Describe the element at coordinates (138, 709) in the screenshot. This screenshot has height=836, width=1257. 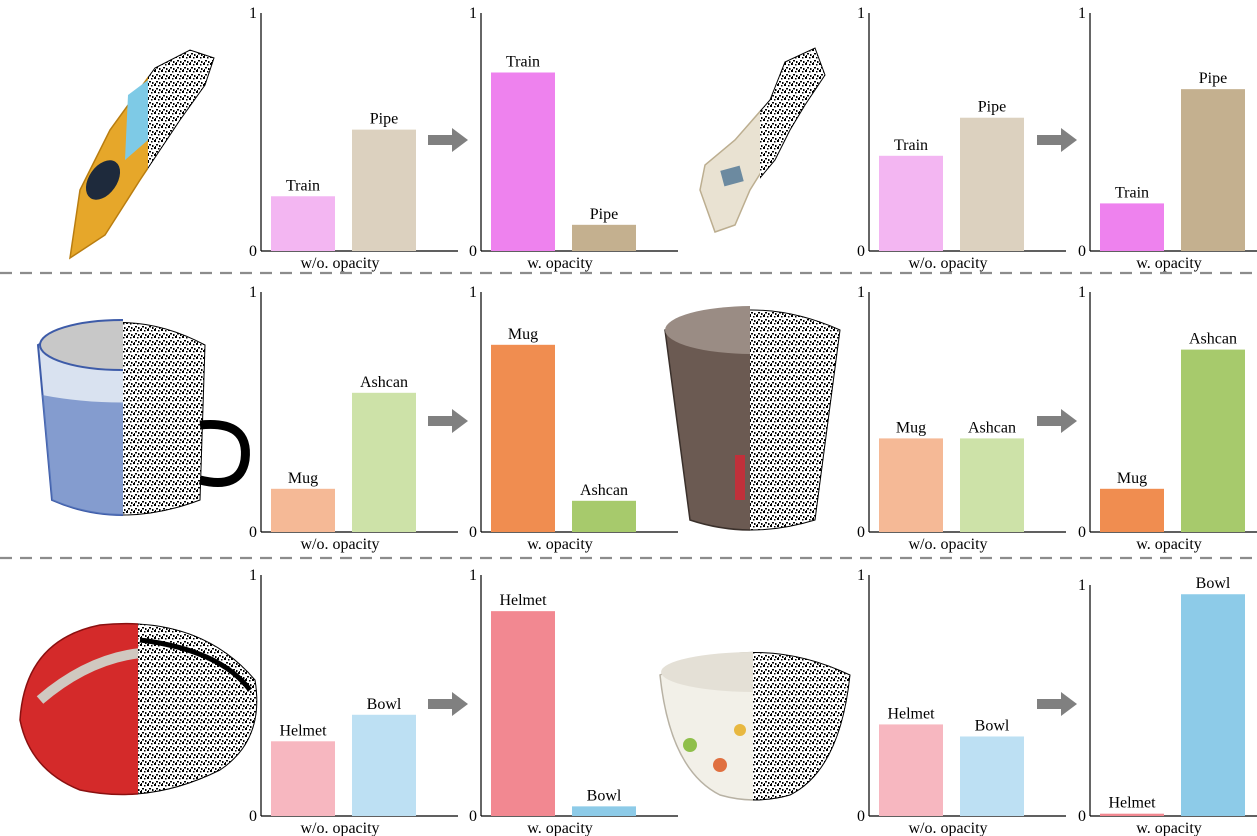
I see `helmet-icon` at that location.